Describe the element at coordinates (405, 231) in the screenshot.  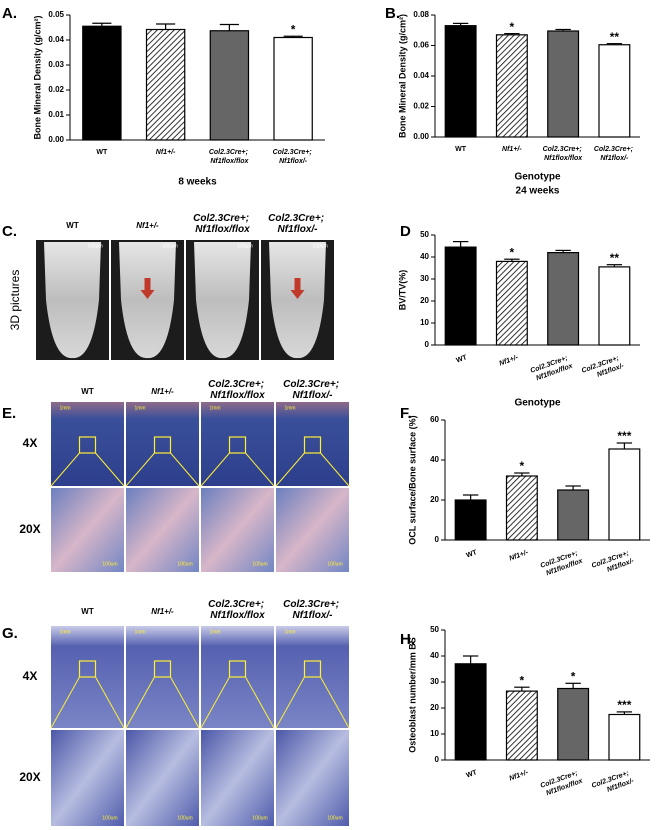
I see `panel-label: D` at that location.